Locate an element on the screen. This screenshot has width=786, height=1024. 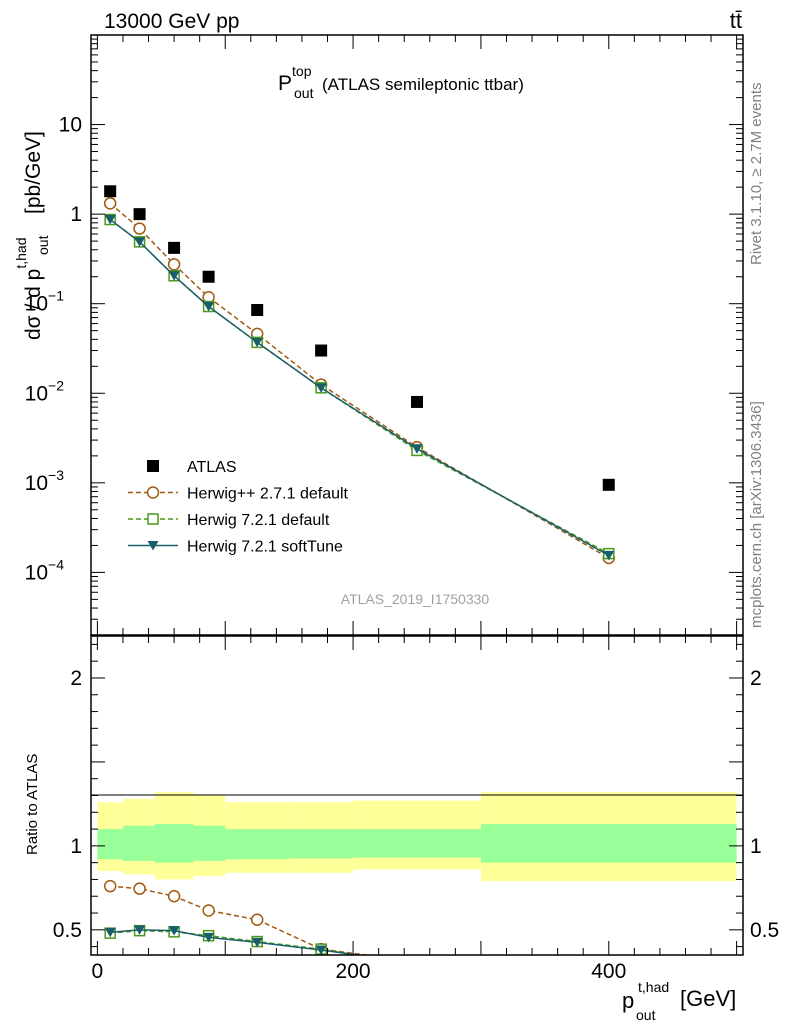
ylabel-main: dσ / d p is located at coordinates (33, 304).